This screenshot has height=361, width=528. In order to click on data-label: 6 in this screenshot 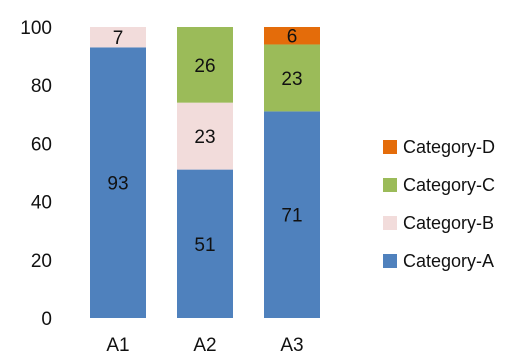, I will do `click(292, 37)`.